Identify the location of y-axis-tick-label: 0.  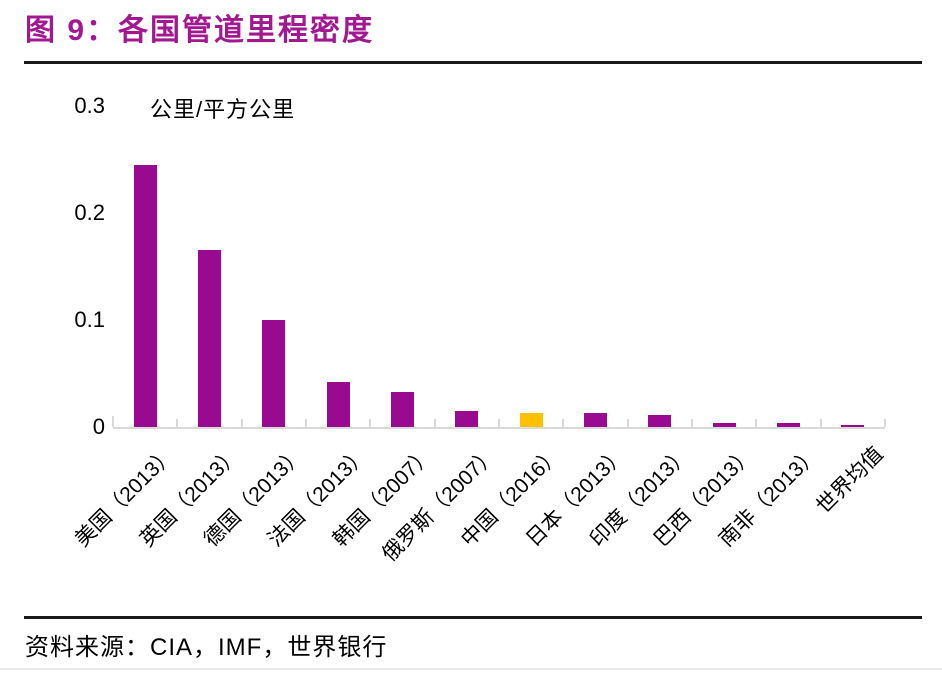
(98, 426).